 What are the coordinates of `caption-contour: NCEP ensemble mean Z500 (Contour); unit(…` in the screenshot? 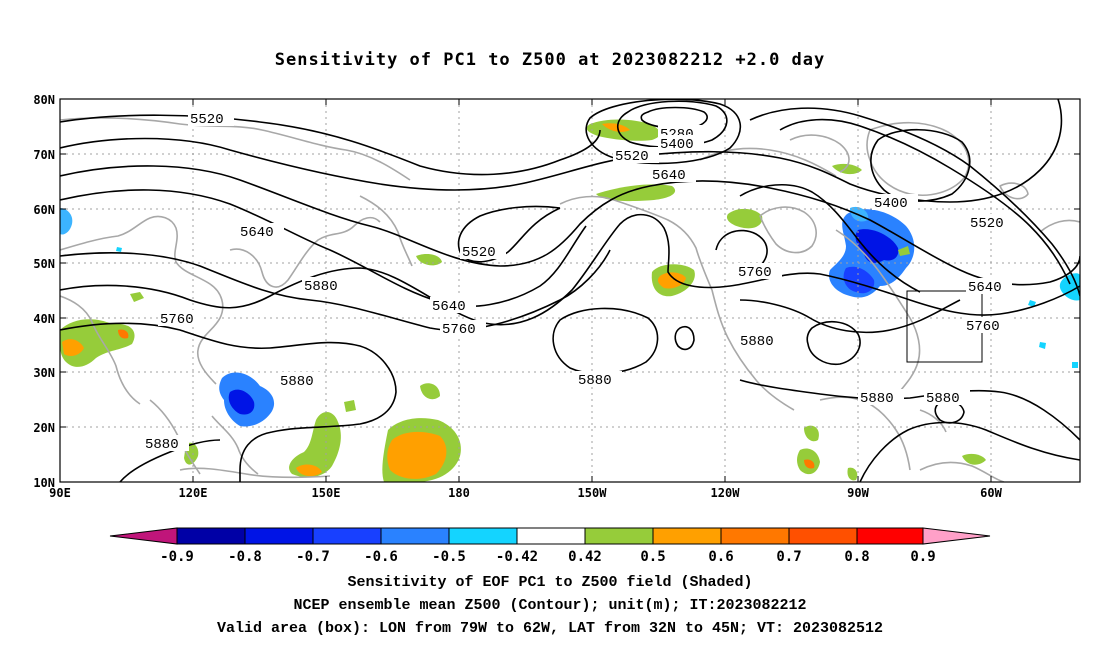 It's located at (550, 605).